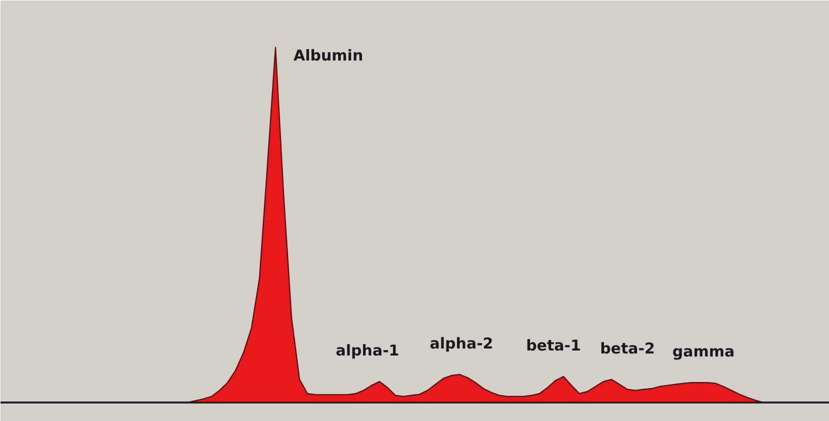 This screenshot has width=829, height=421. Describe the element at coordinates (553, 345) in the screenshot. I see `annotation: beta-1` at that location.